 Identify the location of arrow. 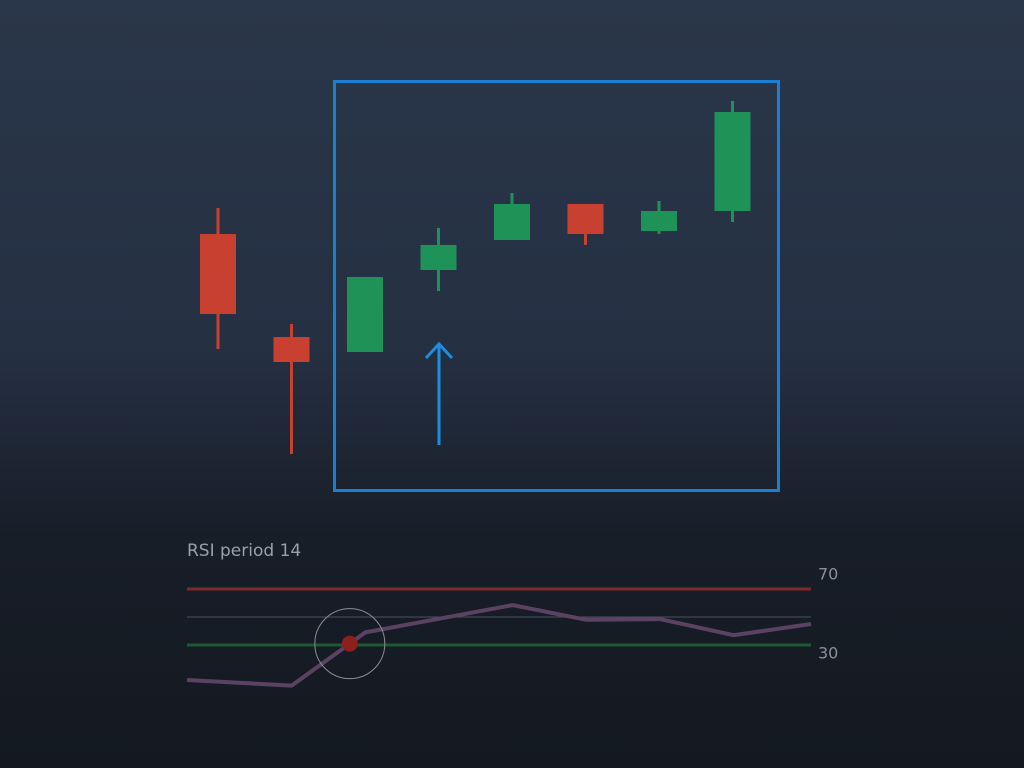
(439, 393).